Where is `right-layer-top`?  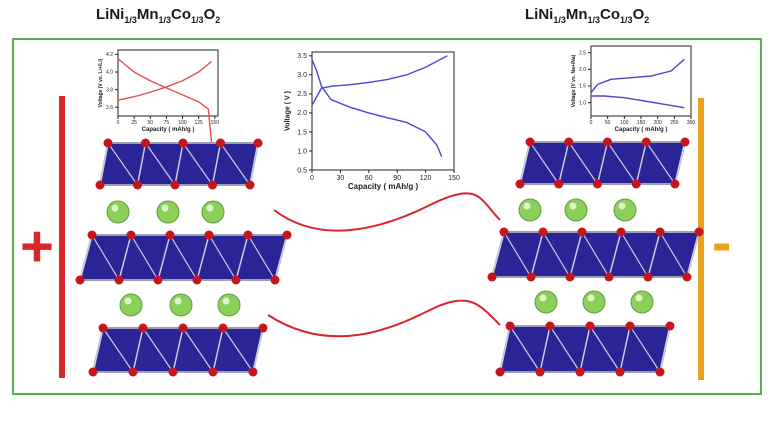 right-layer-top is located at coordinates (602, 163).